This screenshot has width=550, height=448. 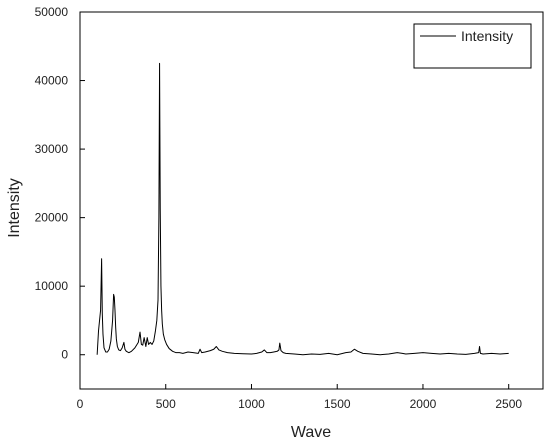 I want to click on legend: Intensity, so click(x=472, y=46).